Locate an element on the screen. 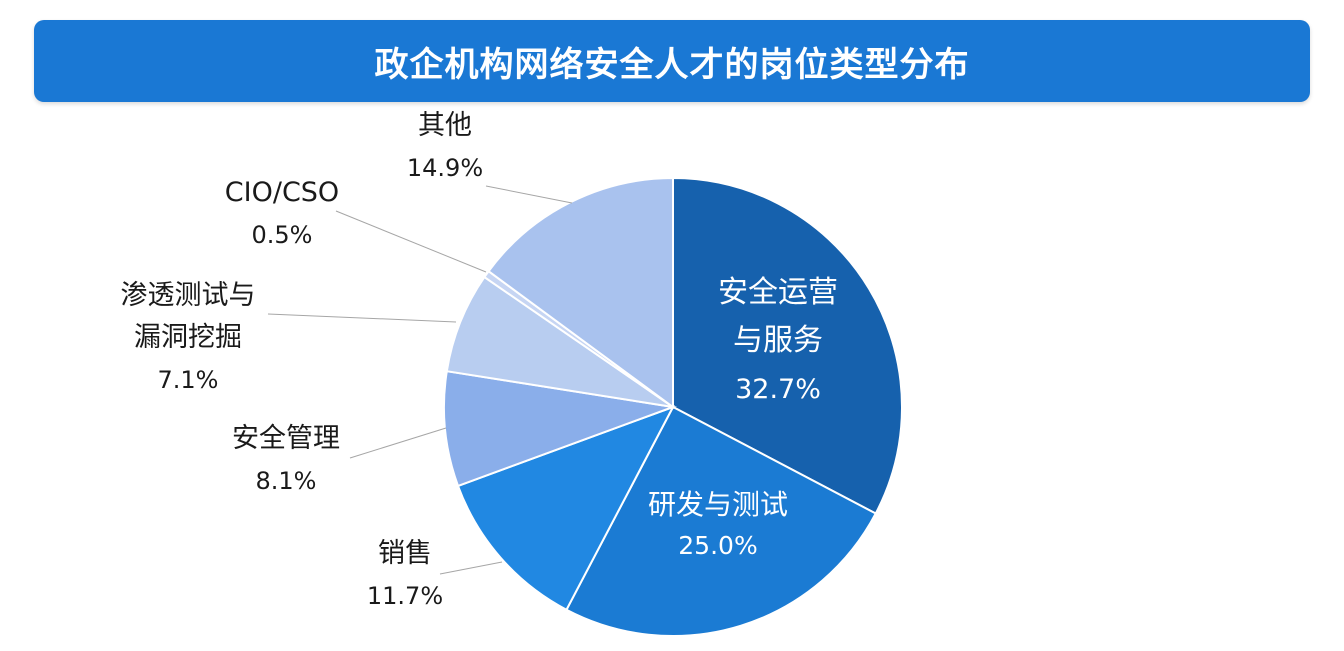 This screenshot has width=1344, height=651. slice-label-text: CIO/CSO is located at coordinates (282, 192).